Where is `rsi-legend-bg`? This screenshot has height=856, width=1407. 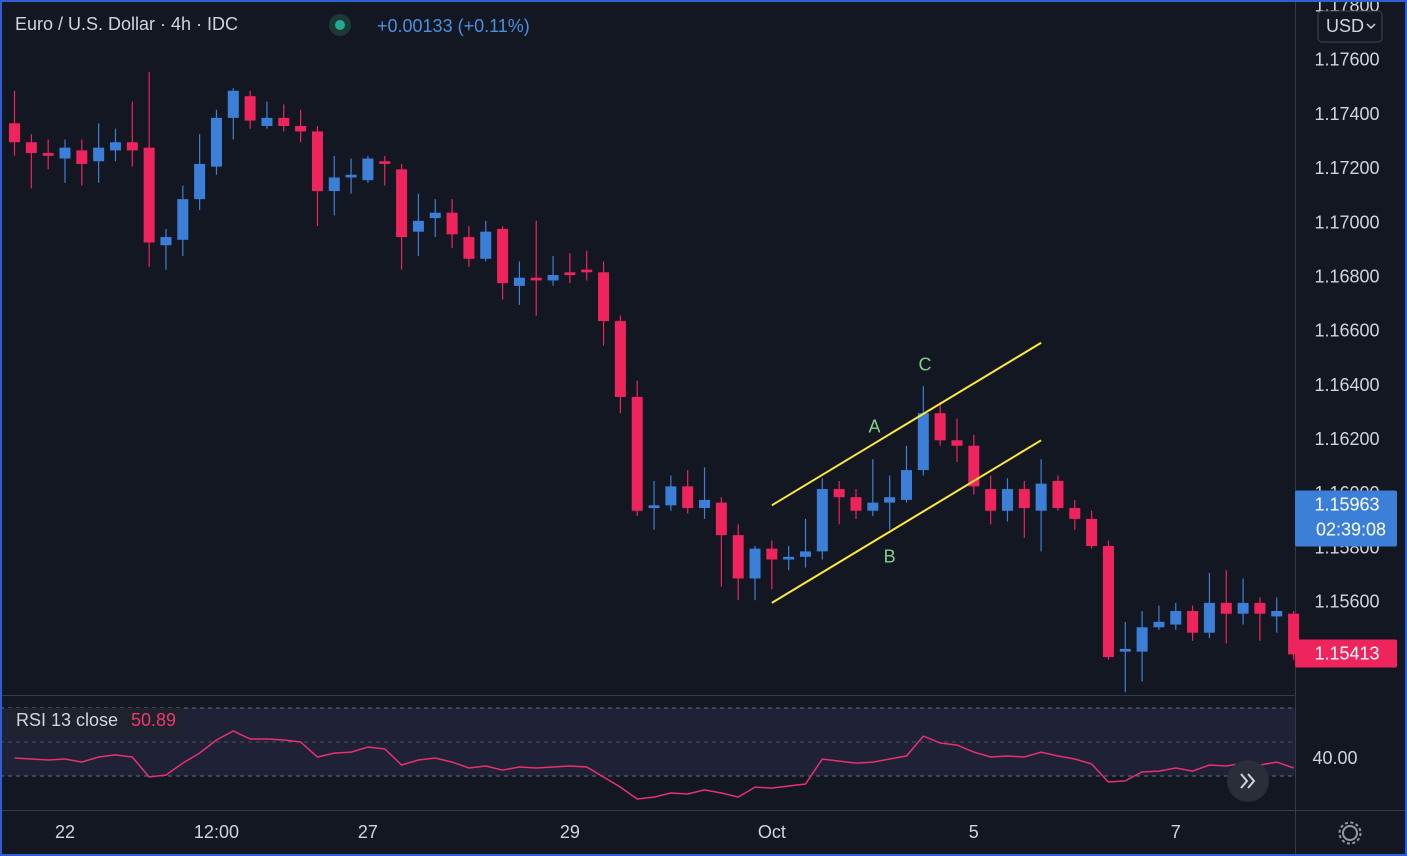
rsi-legend-bg is located at coordinates (95, 721).